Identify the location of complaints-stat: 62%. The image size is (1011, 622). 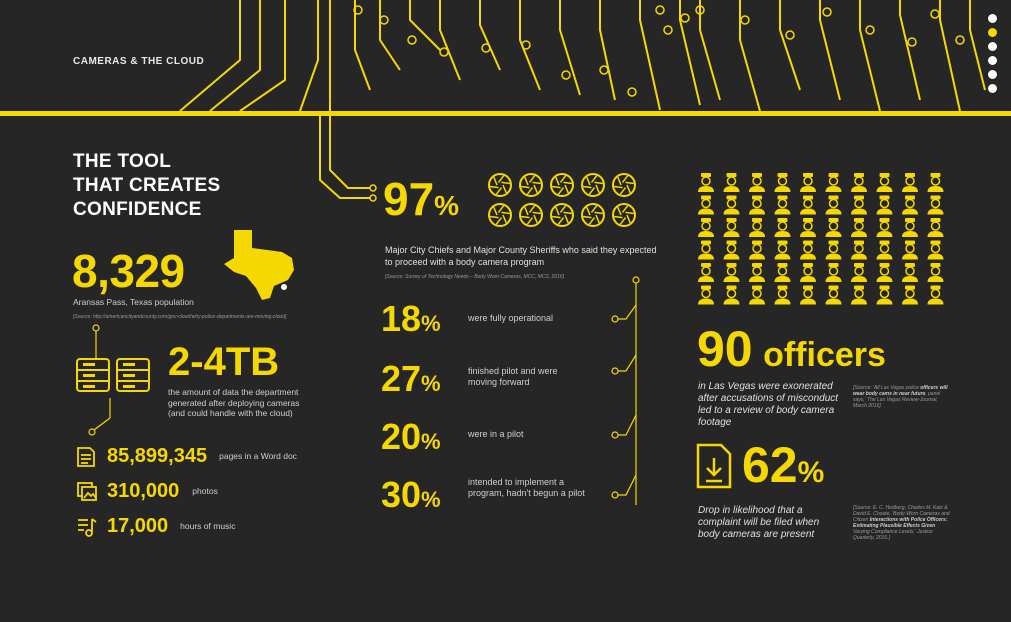
(783, 465).